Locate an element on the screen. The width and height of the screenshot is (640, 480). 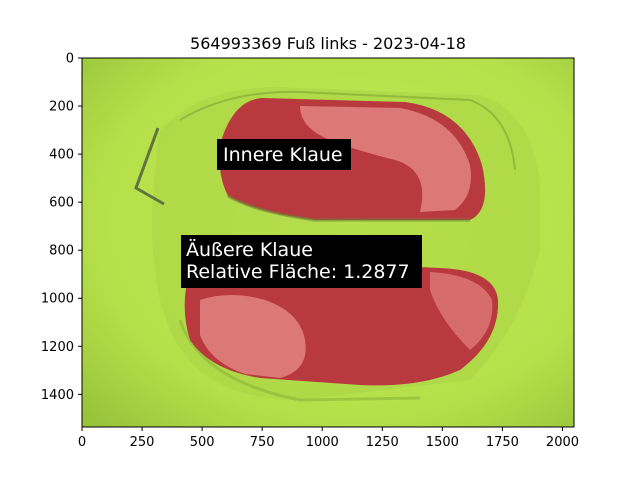
label-outer-claw: Äußere Klaue Relative Fläche: 1.2877 is located at coordinates (301, 261).